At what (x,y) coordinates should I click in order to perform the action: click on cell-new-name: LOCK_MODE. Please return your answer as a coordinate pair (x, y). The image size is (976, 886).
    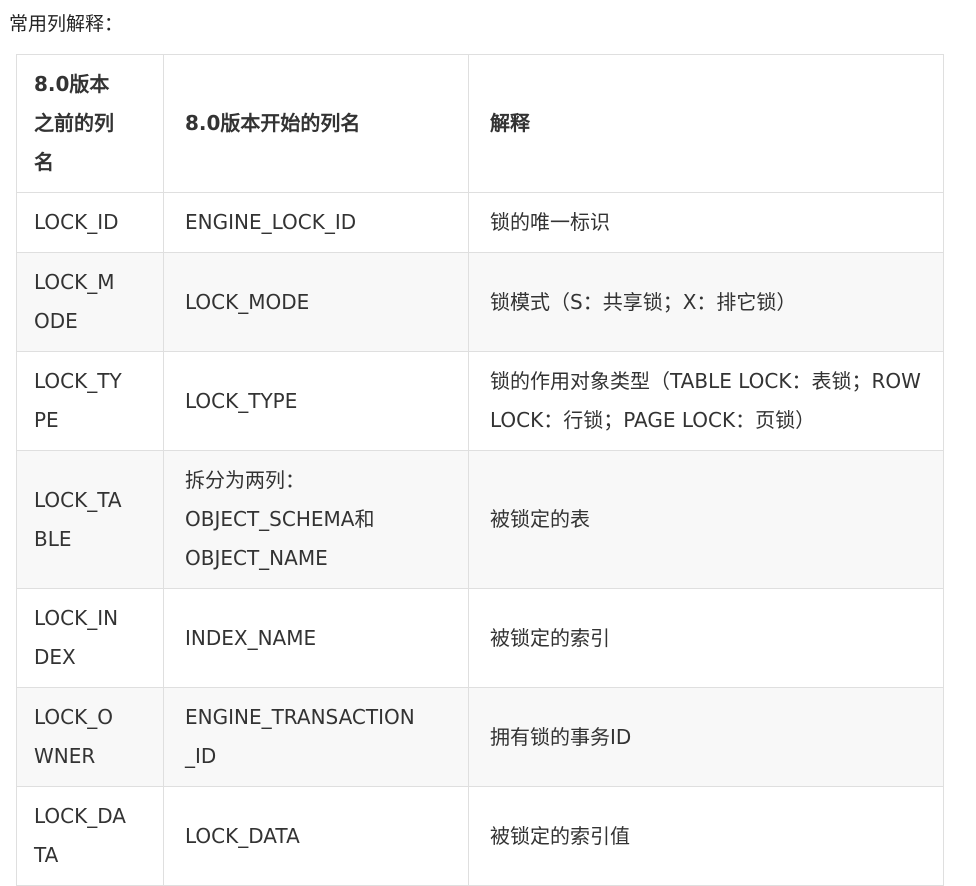
    Looking at the image, I should click on (316, 302).